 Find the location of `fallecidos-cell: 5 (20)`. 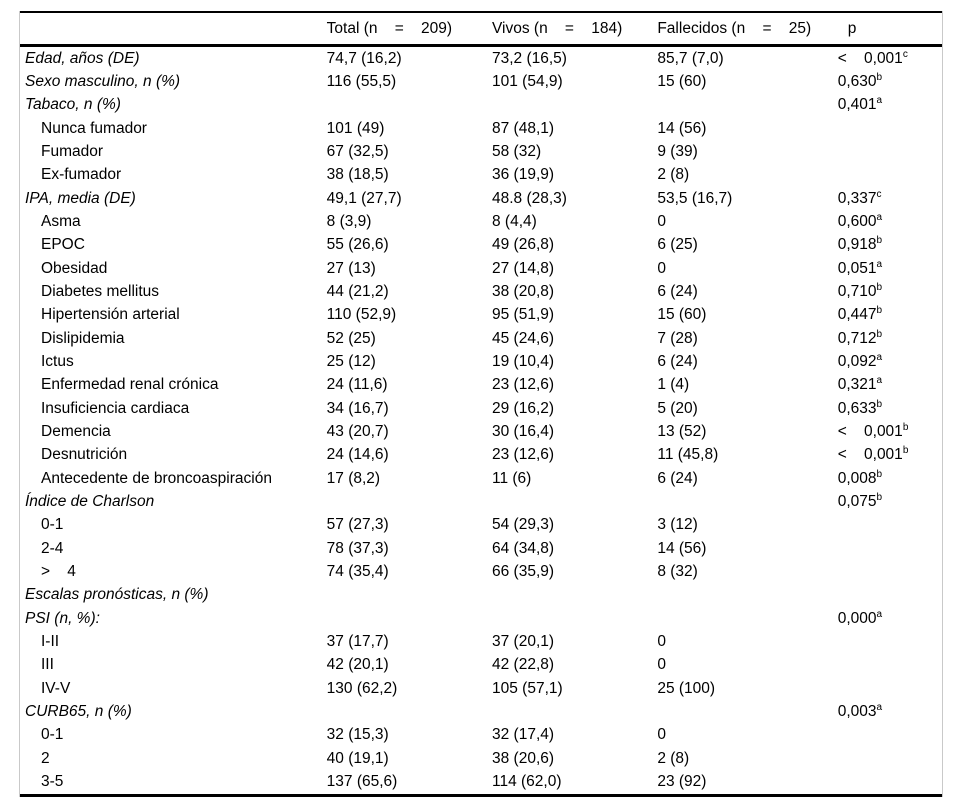

fallecidos-cell: 5 (20) is located at coordinates (677, 408).